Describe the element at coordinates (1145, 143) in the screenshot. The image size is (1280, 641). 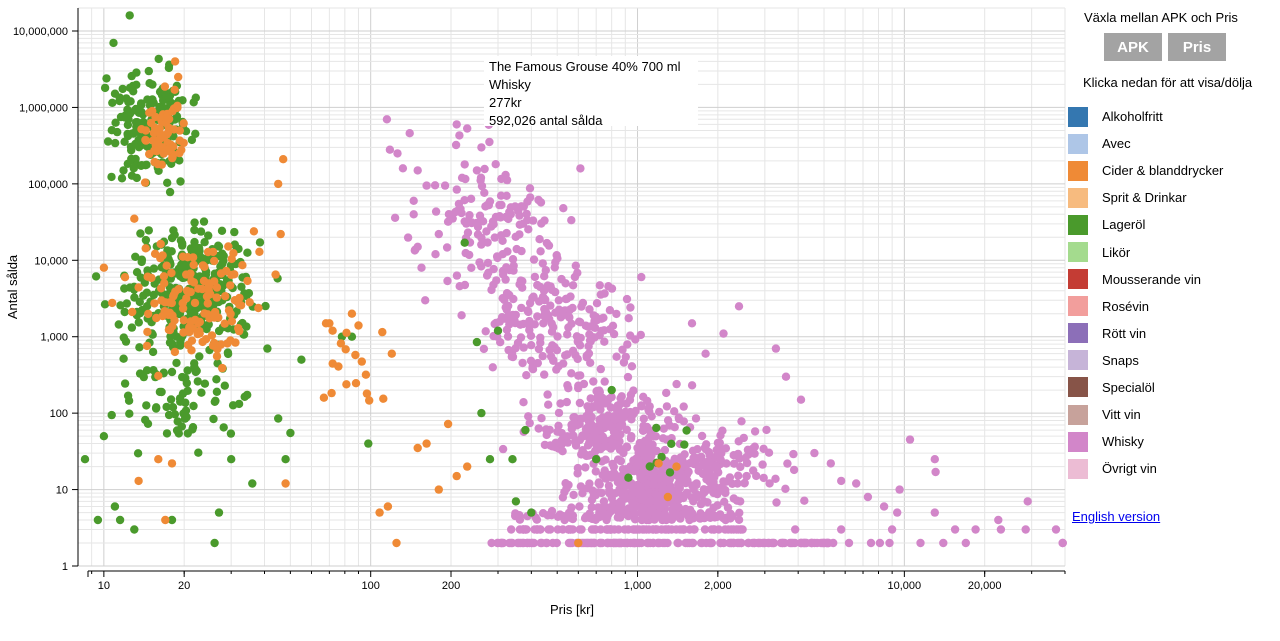
I see `legend-item-avec: Avec` at that location.